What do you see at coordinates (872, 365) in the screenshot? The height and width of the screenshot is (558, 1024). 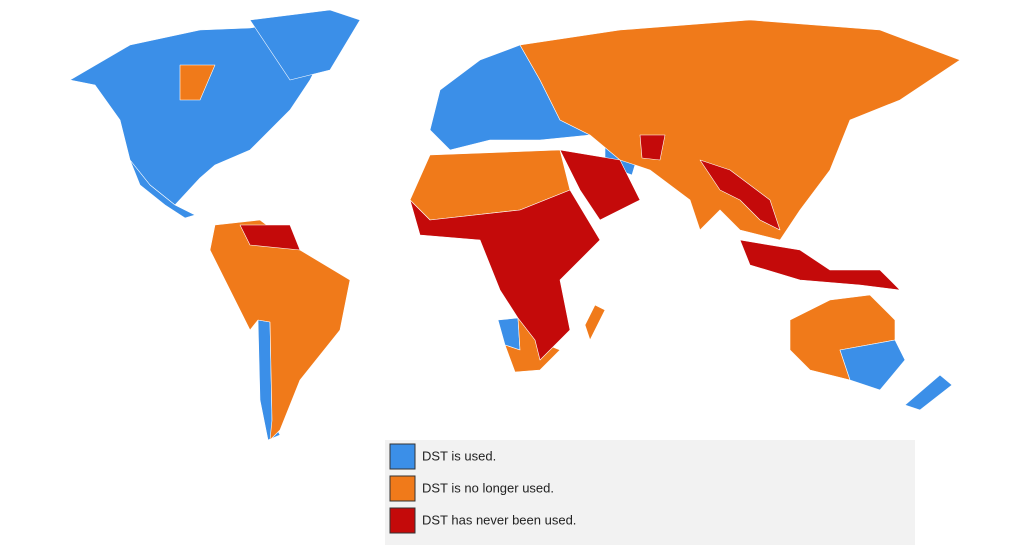 I see `southeast-australia` at bounding box center [872, 365].